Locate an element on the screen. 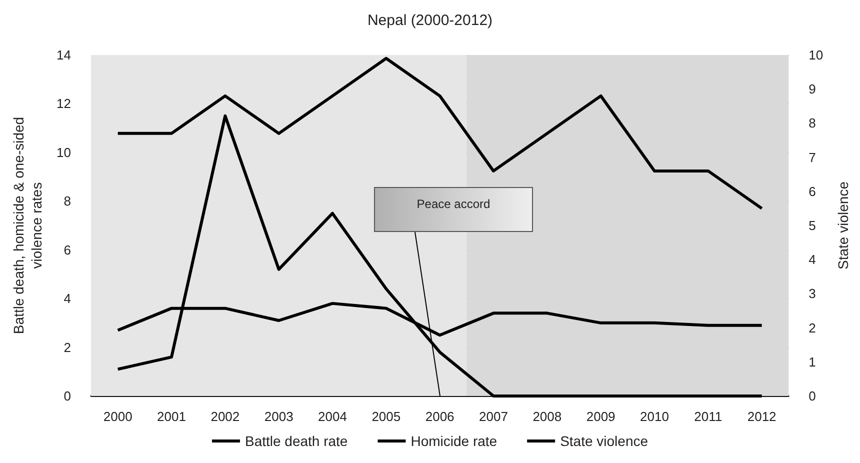  x-tick-label: 2012 is located at coordinates (761, 416).